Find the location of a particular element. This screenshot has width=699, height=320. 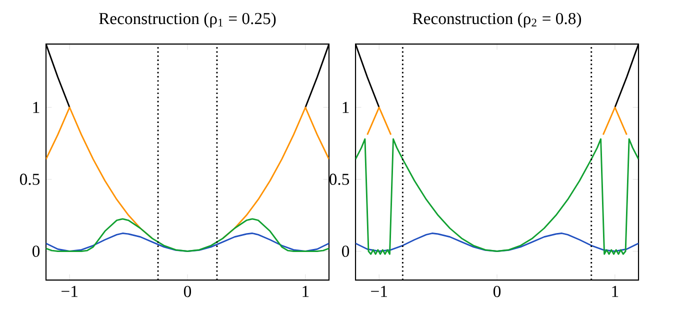

chart-title: Reconstruction (ρ$_{2}$ = 0.8) is located at coordinates (497, 20).